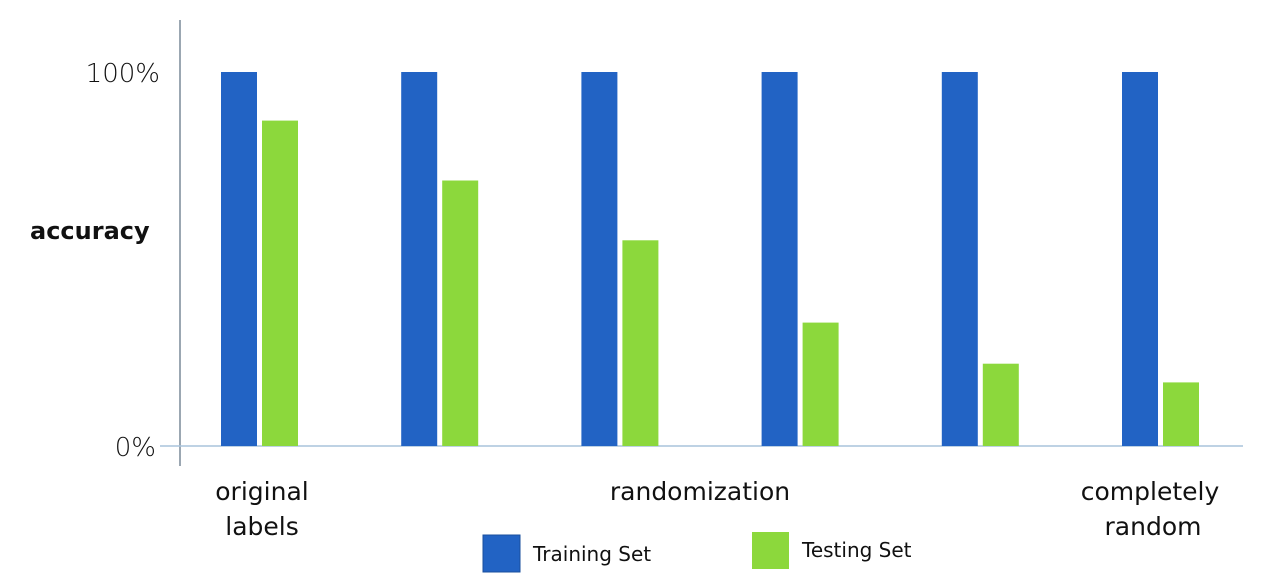 This screenshot has width=1271, height=584. I want to click on legend-swatch-testing, so click(770, 550).